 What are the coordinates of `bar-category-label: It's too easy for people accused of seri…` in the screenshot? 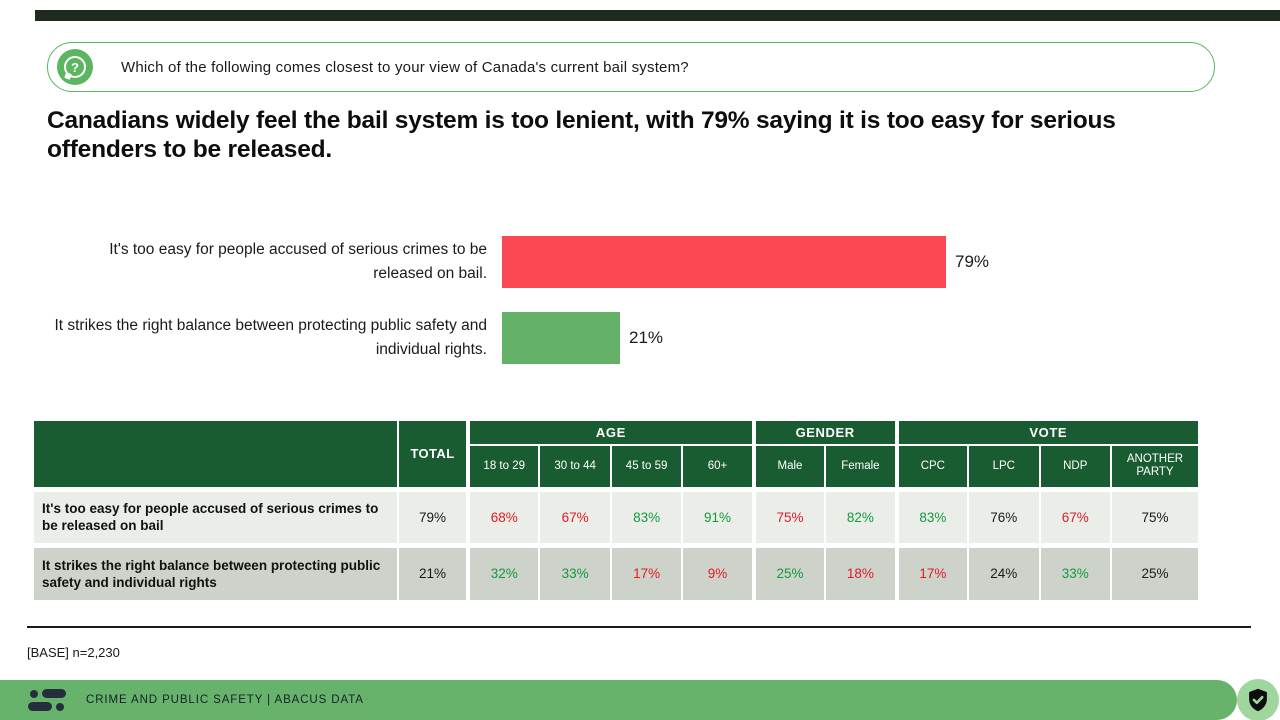 It's located at (298, 261).